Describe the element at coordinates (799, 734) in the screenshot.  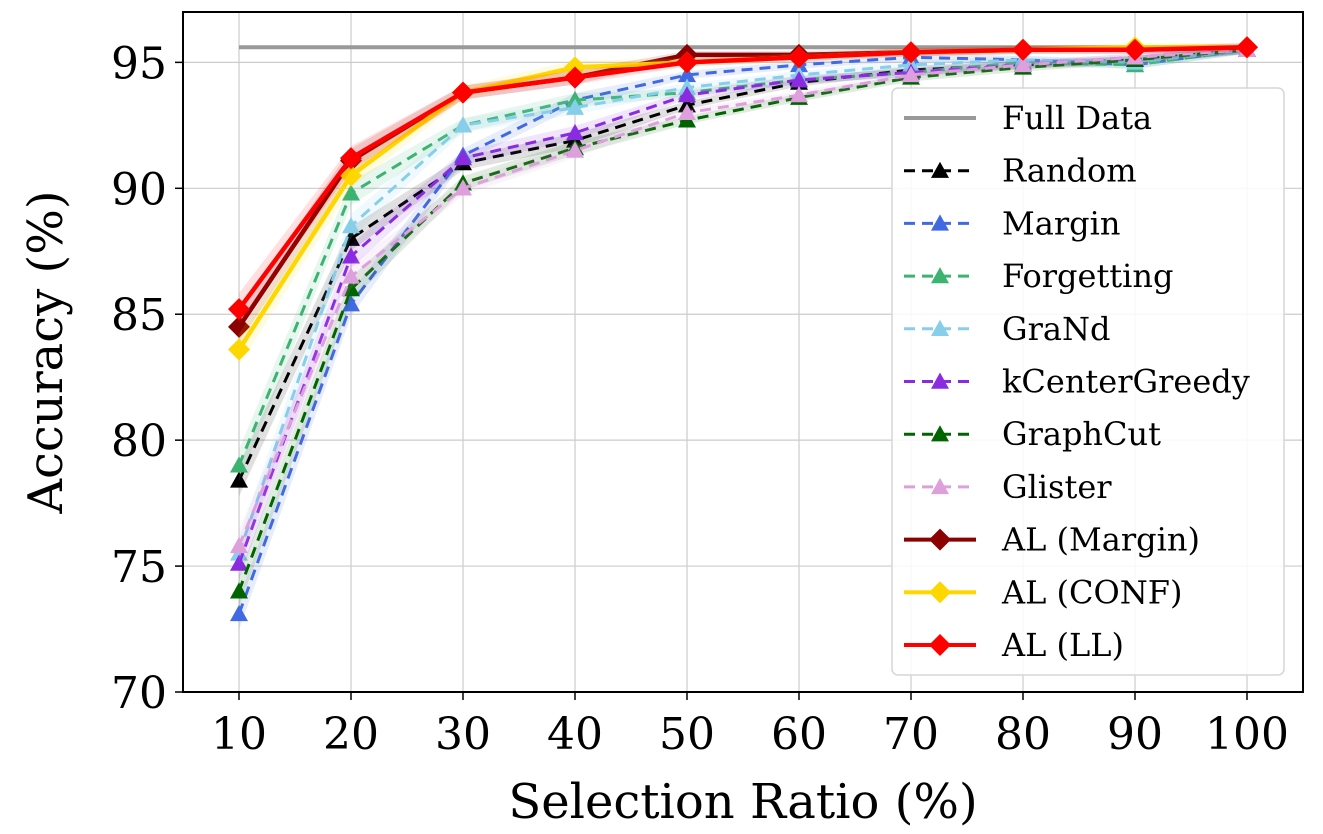
I see `x-tick-label: 60` at that location.